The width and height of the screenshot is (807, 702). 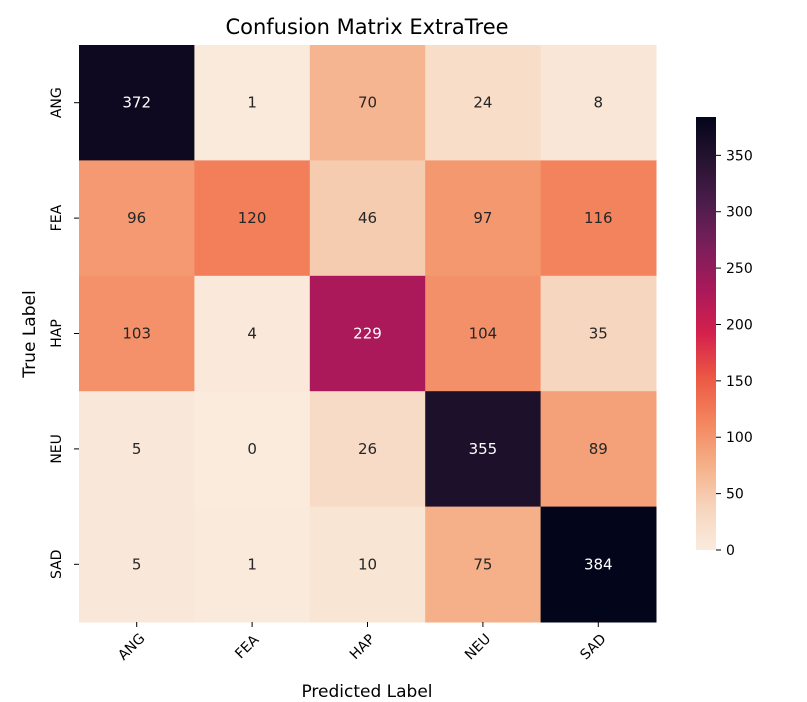 I want to click on colorbar-tick-label: 50, so click(x=735, y=495).